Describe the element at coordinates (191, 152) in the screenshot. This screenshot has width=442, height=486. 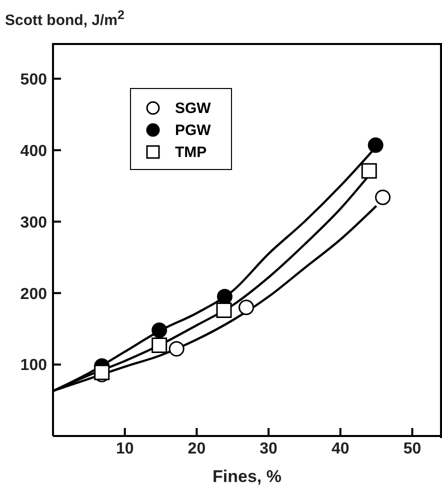
I see `legend-label: TMP` at that location.